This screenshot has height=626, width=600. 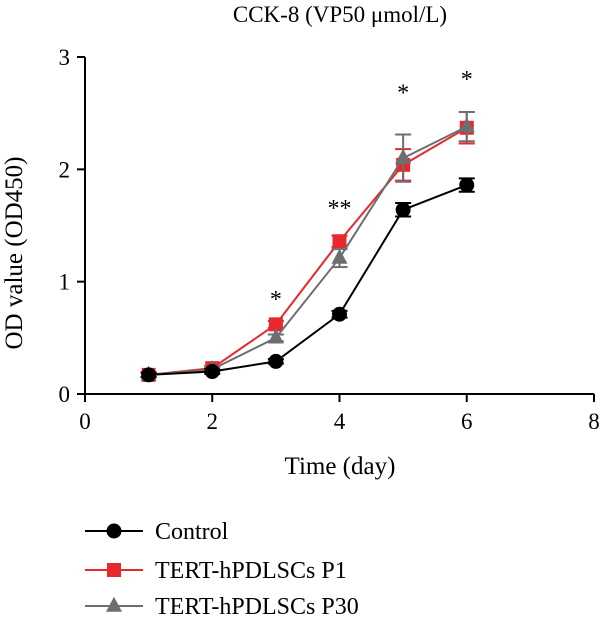 I want to click on legend-entry: TERT-hPDLSCs P30, so click(x=222, y=607).